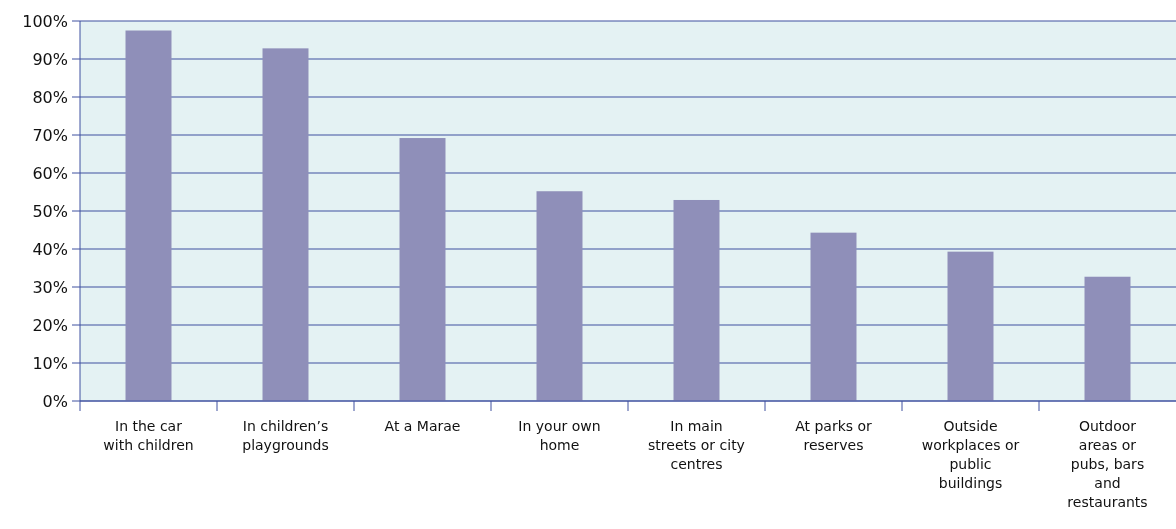  I want to click on y-tick-label: 90%, so click(50, 59).